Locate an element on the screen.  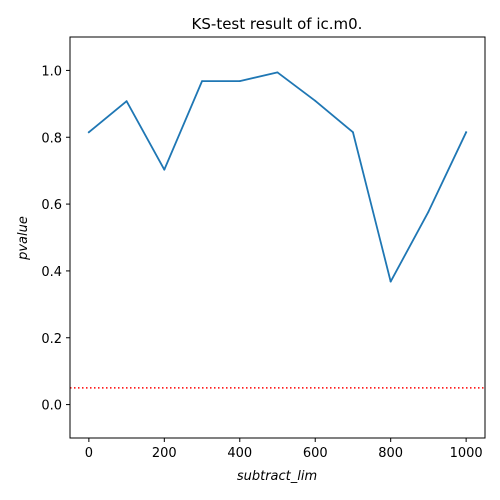
x-tick-label: 0 is located at coordinates (89, 453).